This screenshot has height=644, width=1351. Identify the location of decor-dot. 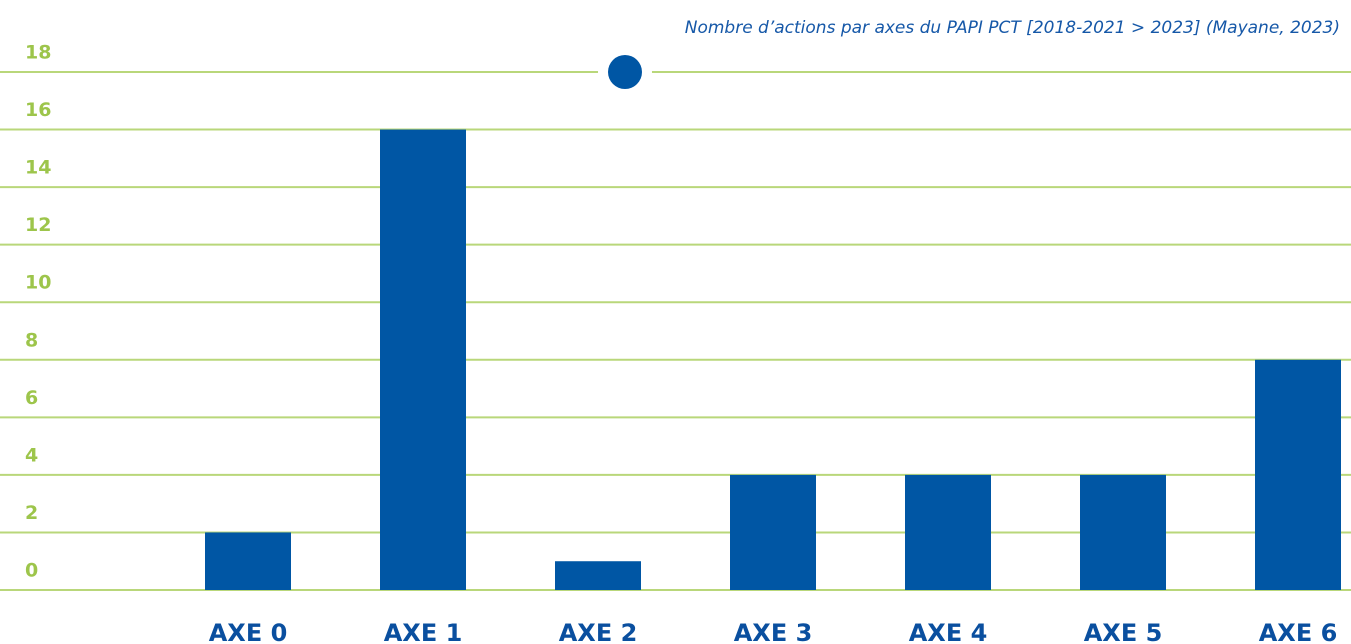
(625, 72).